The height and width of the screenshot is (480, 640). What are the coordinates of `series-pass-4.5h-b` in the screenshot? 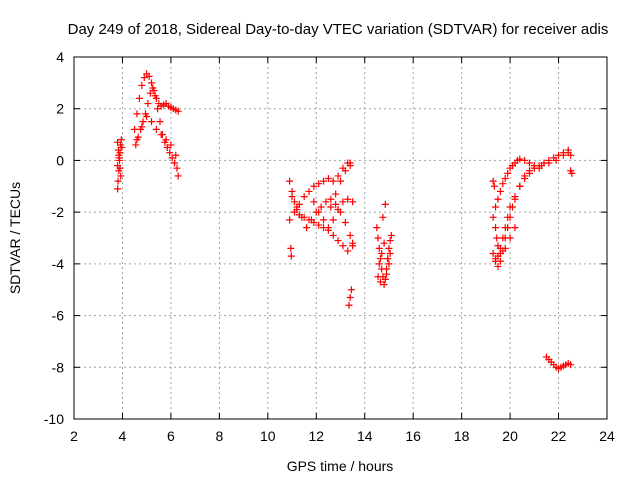 It's located at (157, 132).